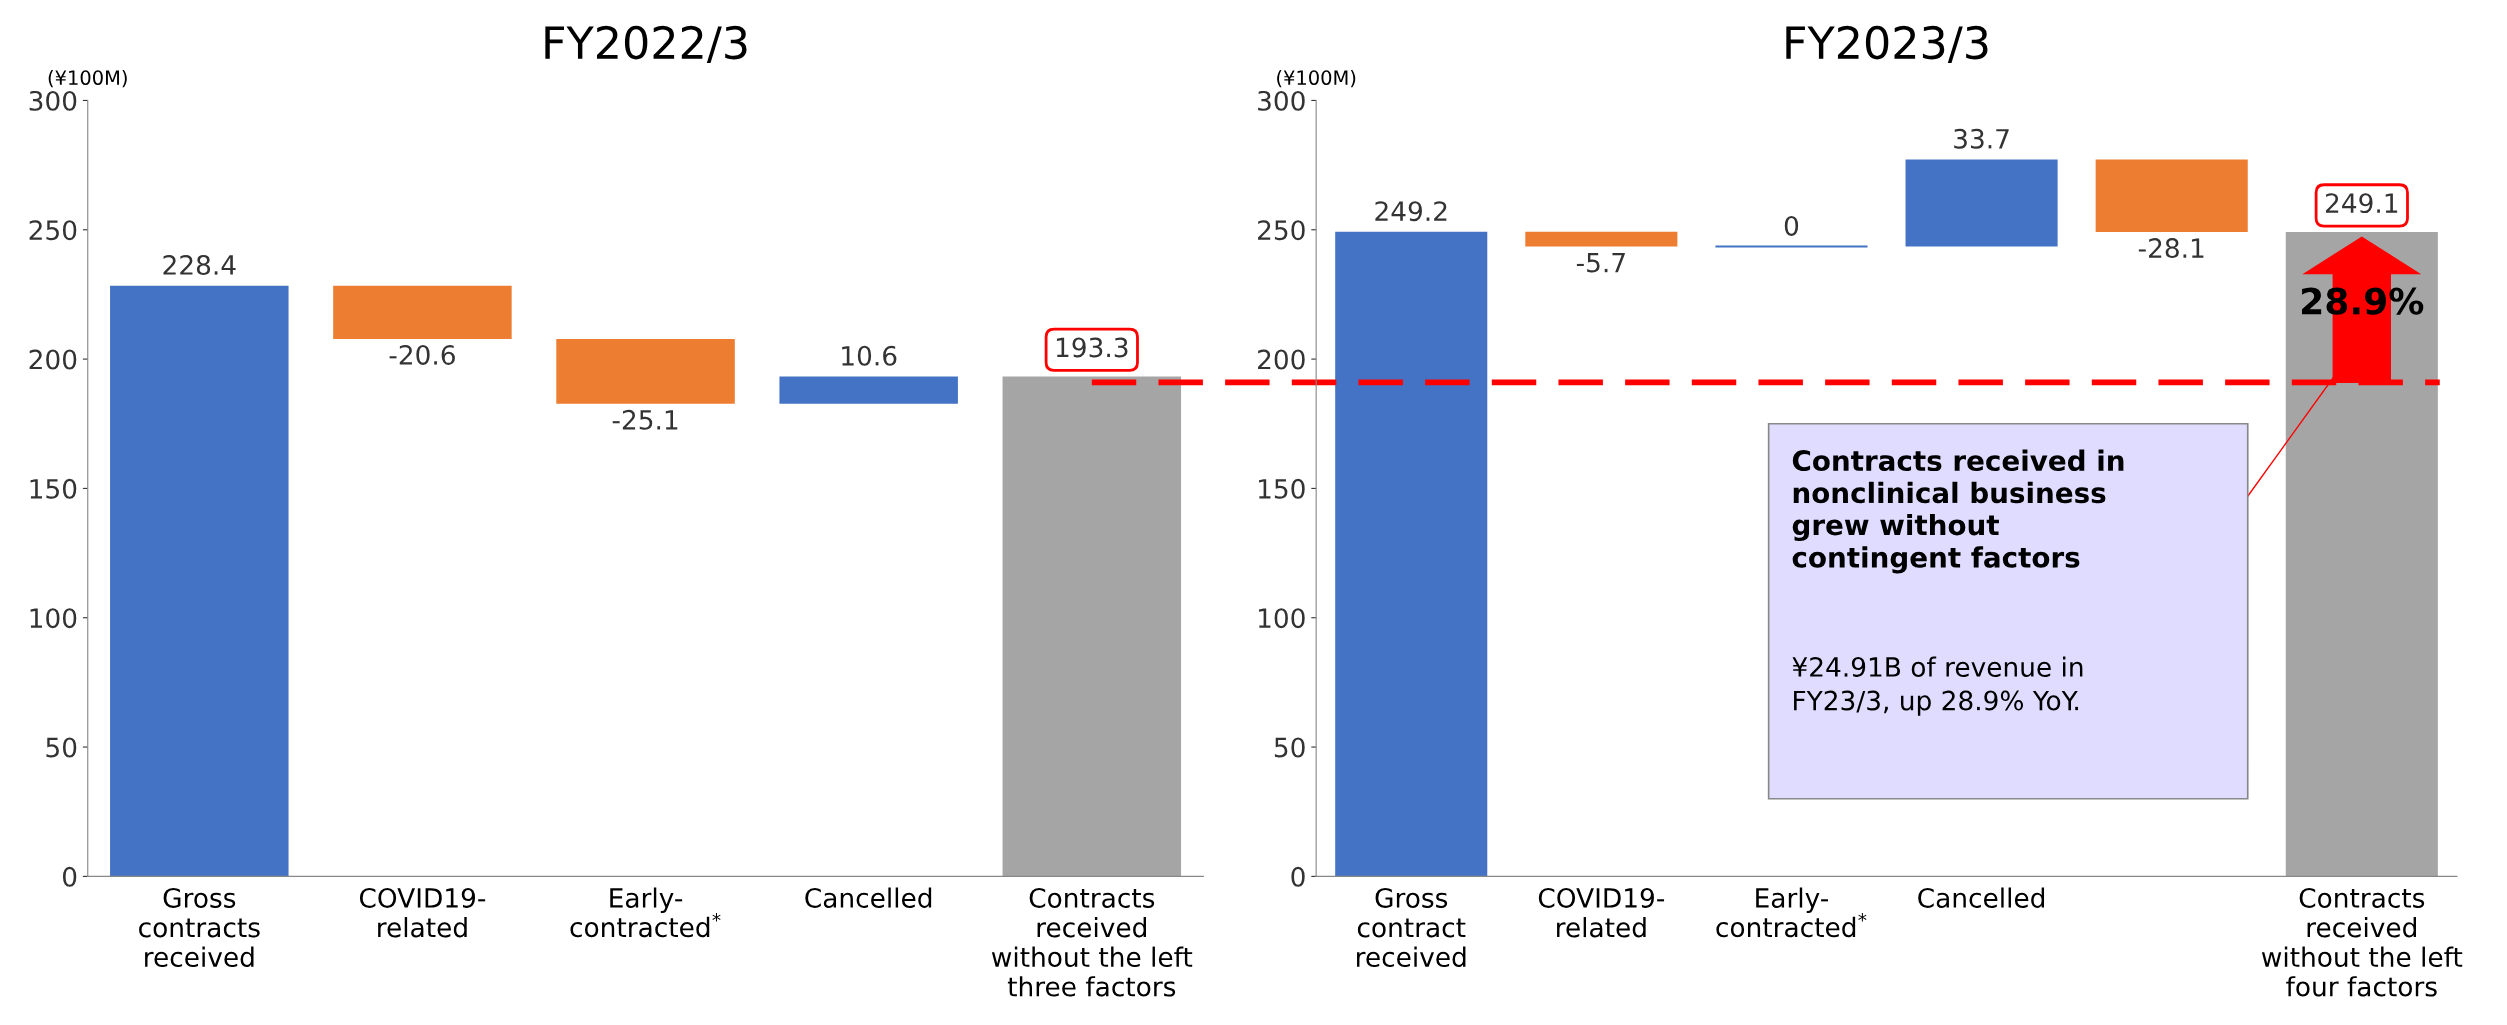 This screenshot has height=1025, width=2507. Describe the element at coordinates (645, 419) in the screenshot. I see `data-label: -25.1` at that location.